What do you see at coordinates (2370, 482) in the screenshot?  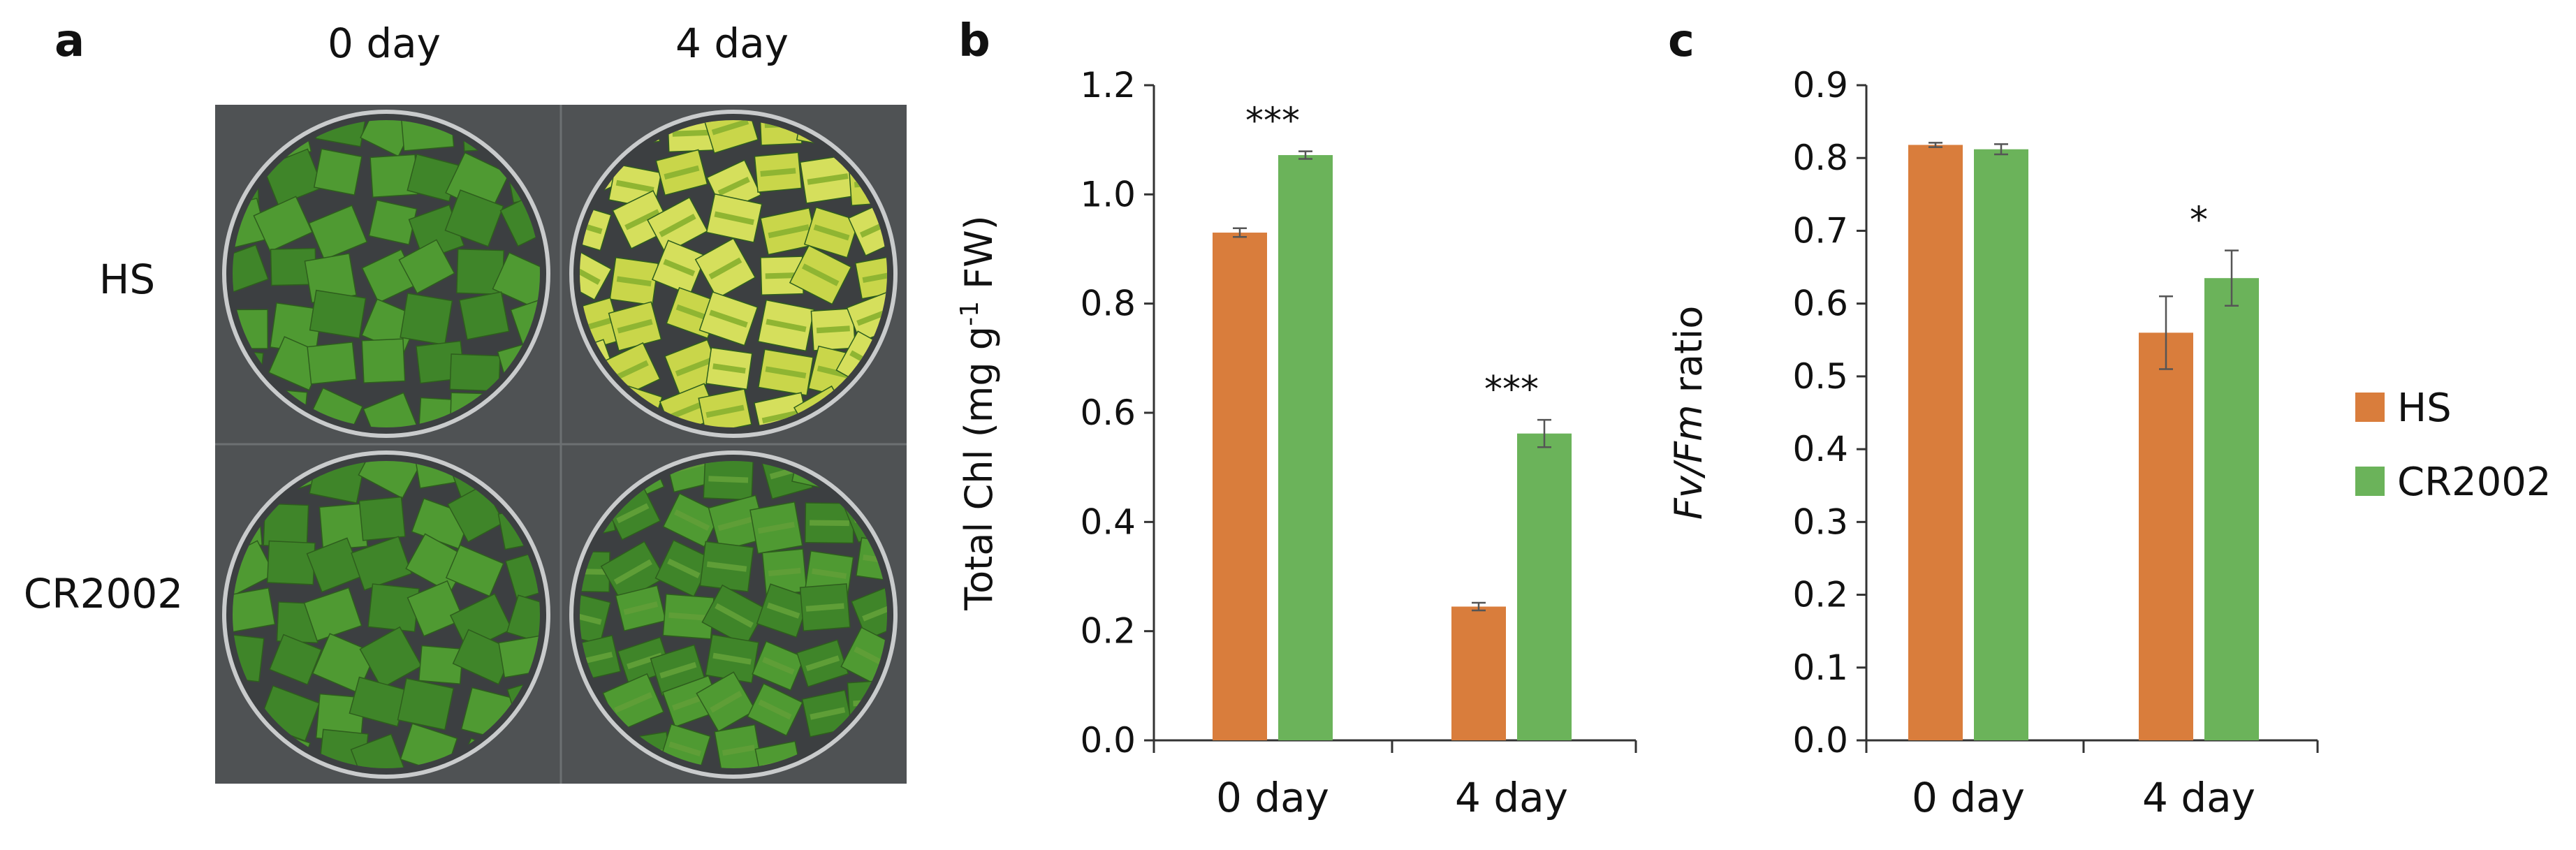 I see `legend-swatch-cr2002` at bounding box center [2370, 482].